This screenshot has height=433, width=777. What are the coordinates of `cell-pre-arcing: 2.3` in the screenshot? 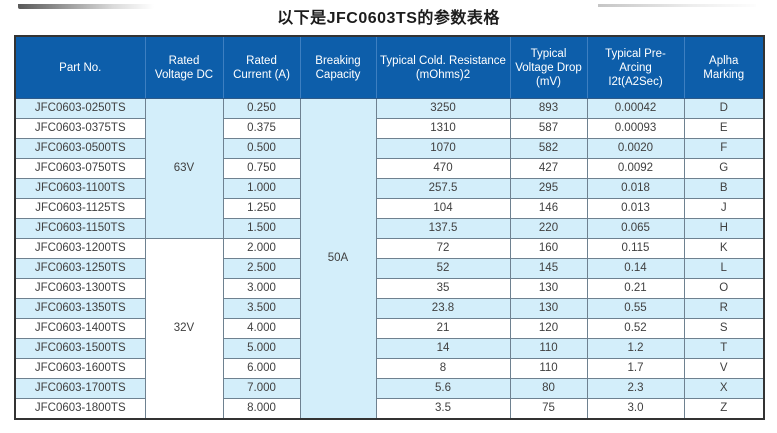 It's located at (635, 388).